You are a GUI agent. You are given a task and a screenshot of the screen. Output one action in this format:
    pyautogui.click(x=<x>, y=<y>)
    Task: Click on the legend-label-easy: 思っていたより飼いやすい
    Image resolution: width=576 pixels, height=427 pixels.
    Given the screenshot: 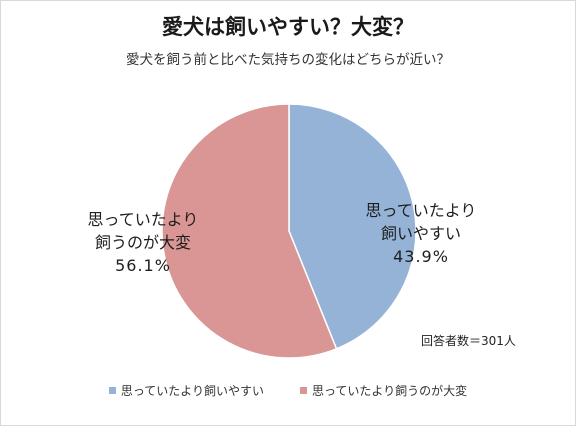 What is the action you would take?
    pyautogui.click(x=192, y=391)
    